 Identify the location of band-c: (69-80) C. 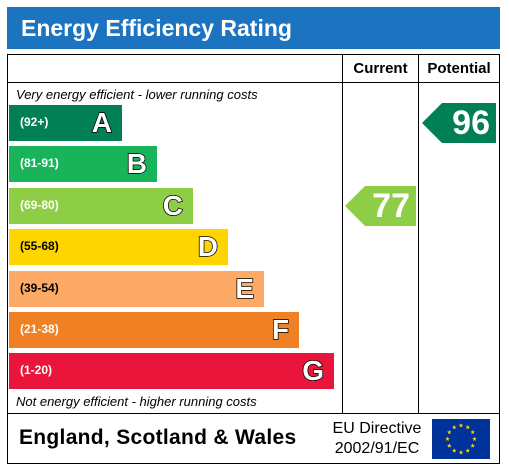
(101, 206).